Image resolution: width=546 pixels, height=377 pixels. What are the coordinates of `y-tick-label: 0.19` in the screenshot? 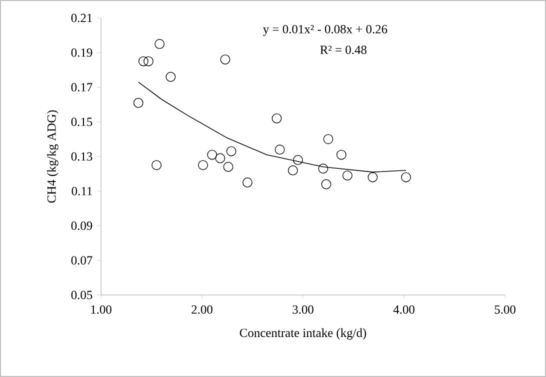 It's located at (81, 52).